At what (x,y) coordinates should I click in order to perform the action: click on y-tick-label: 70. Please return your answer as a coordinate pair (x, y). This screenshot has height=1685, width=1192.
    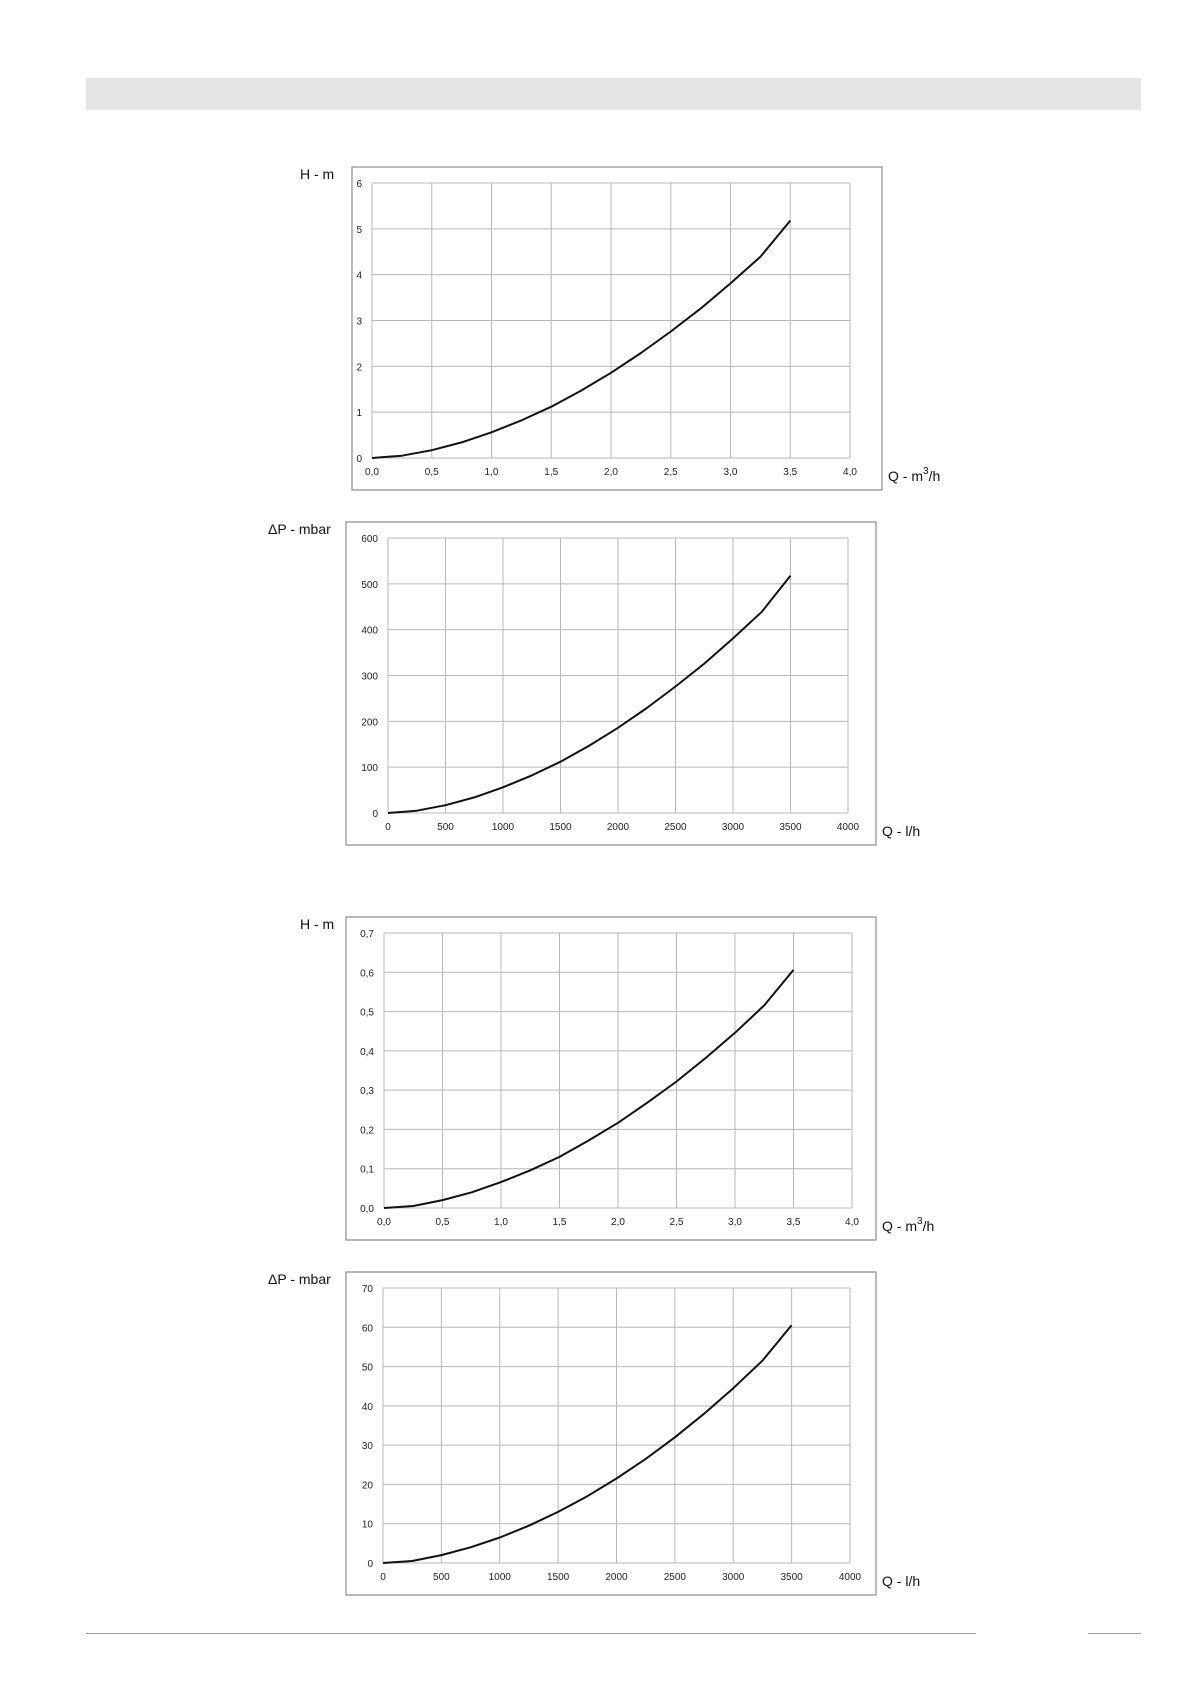
    Looking at the image, I should click on (368, 1289).